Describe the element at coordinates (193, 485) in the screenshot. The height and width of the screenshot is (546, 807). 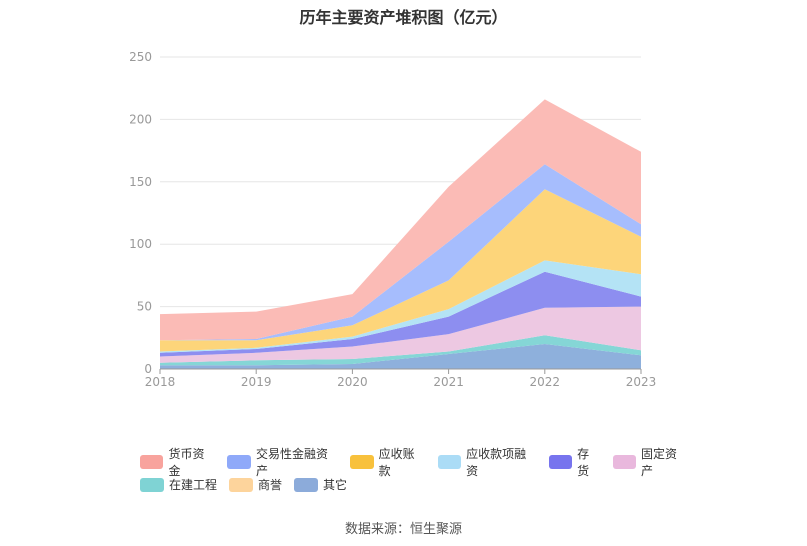
I see `legend-label: 在建工程` at that location.